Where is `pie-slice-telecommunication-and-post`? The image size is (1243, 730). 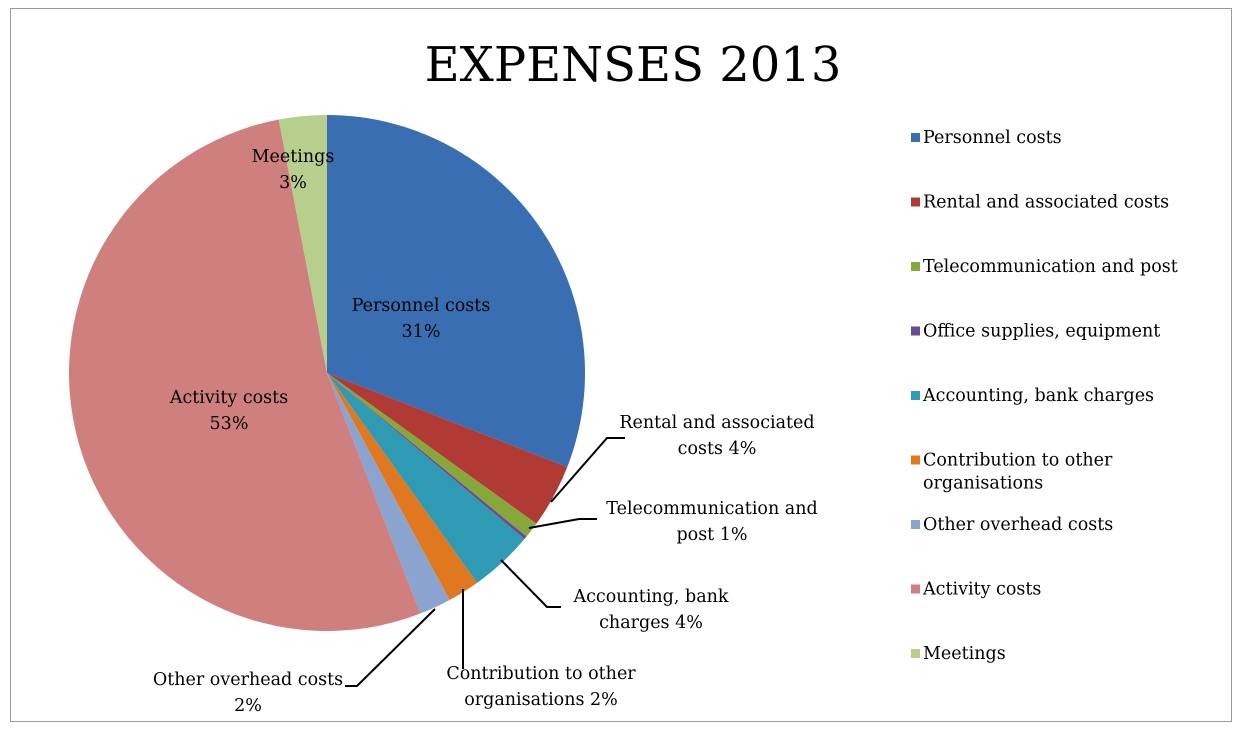 pie-slice-telecommunication-and-post is located at coordinates (432, 455).